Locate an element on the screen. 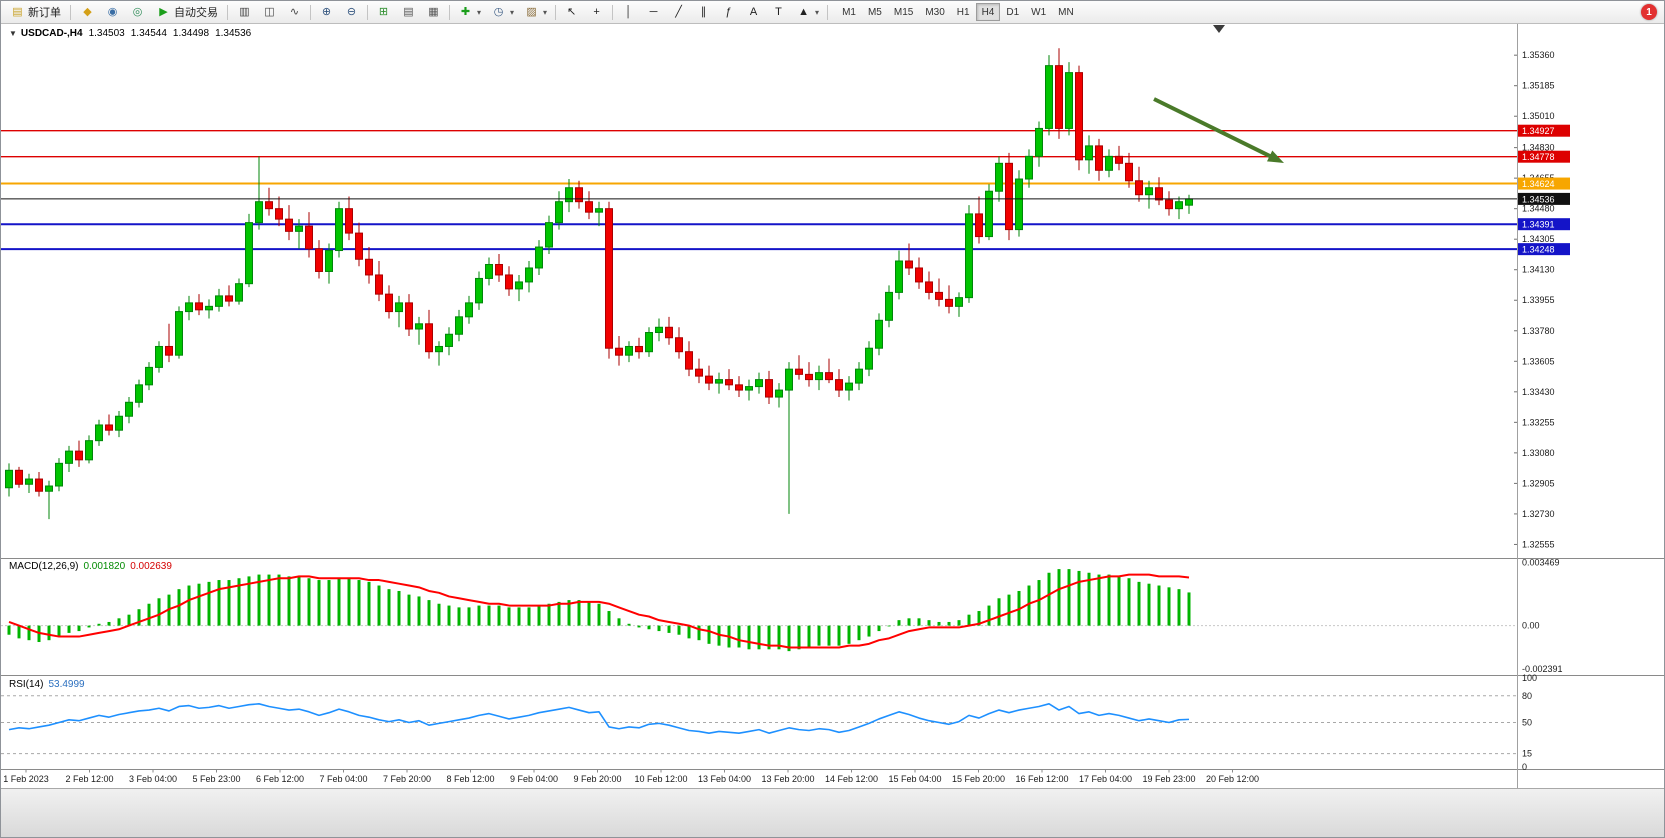 The image size is (1665, 838). crosshair-button: + is located at coordinates (596, 12).